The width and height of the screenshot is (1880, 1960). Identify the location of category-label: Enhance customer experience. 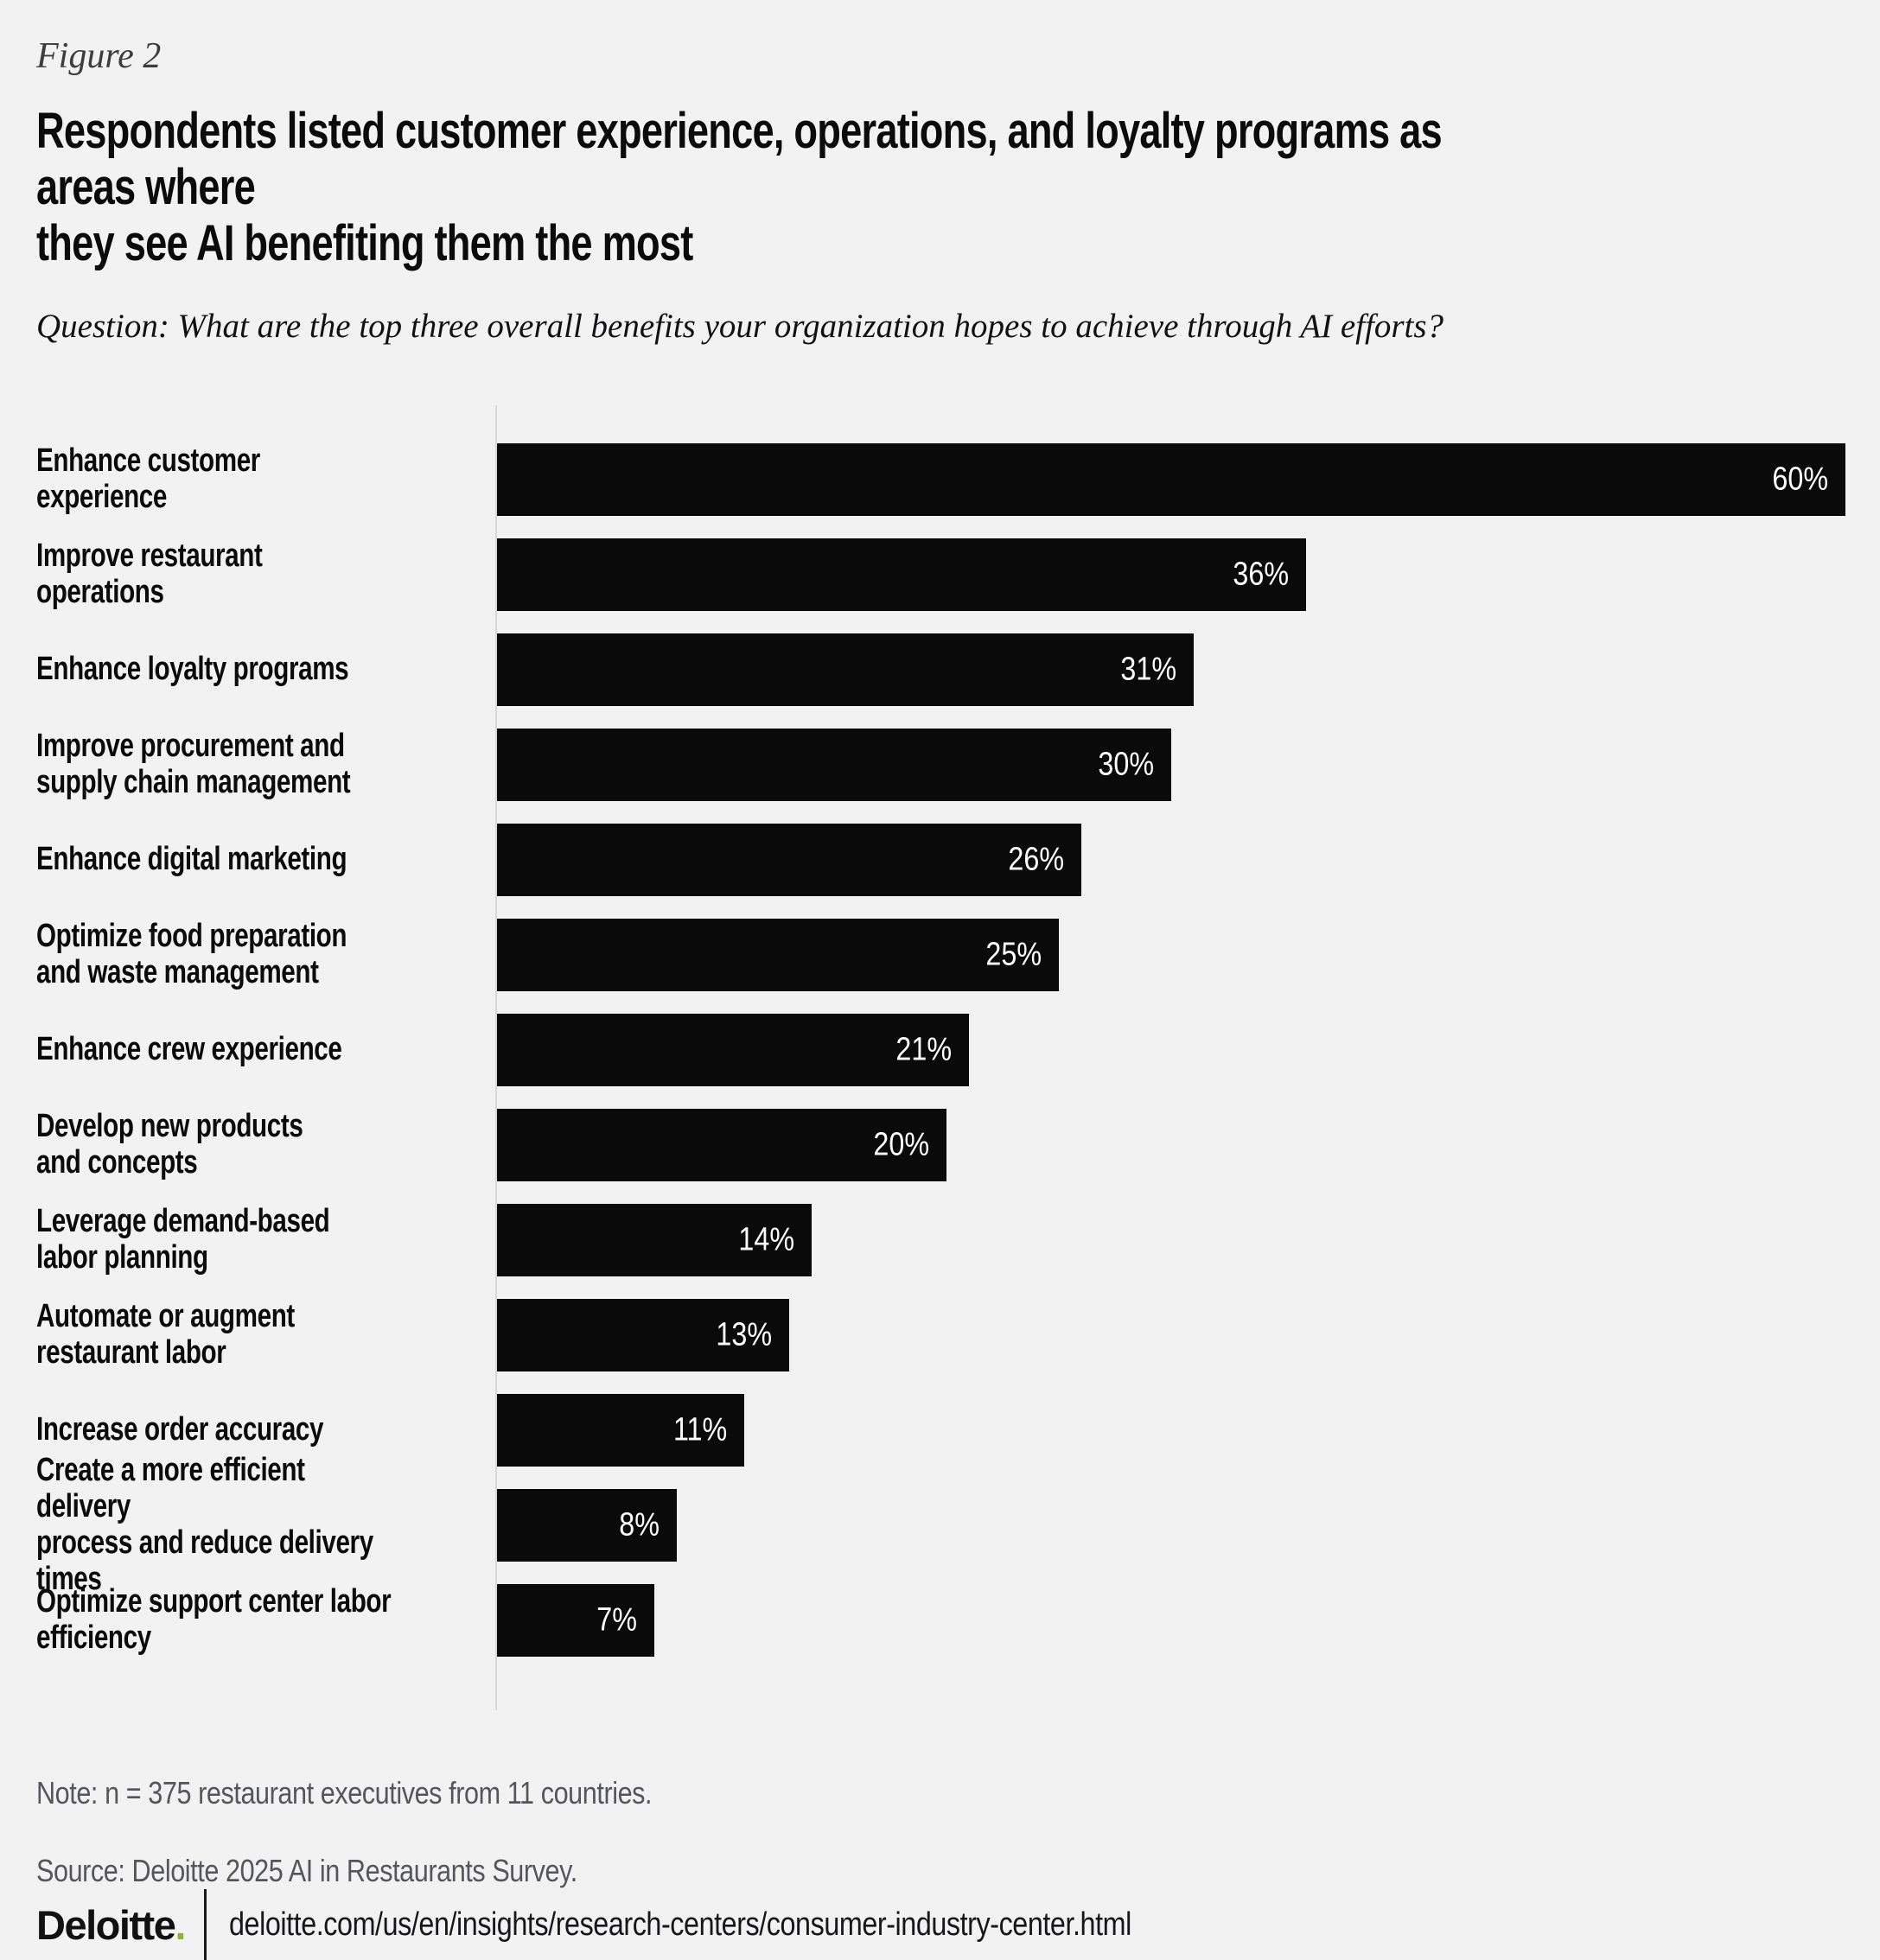
(148, 479).